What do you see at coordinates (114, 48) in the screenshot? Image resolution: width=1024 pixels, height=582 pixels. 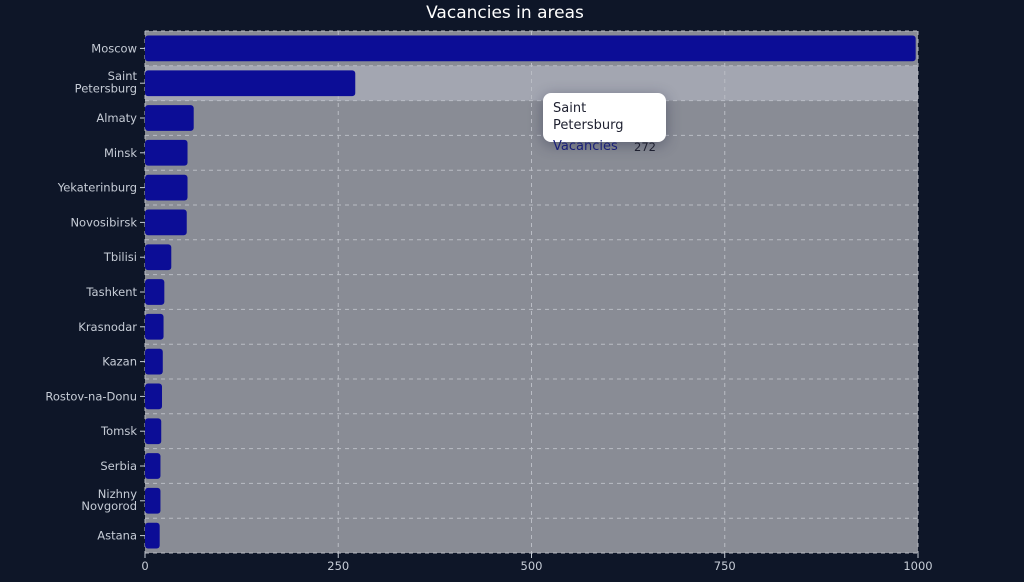 I see `y-tick-label-0: Moscow` at bounding box center [114, 48].